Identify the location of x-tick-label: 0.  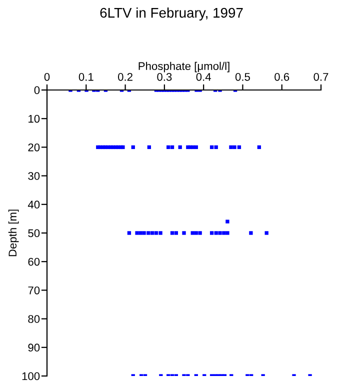
(47, 76).